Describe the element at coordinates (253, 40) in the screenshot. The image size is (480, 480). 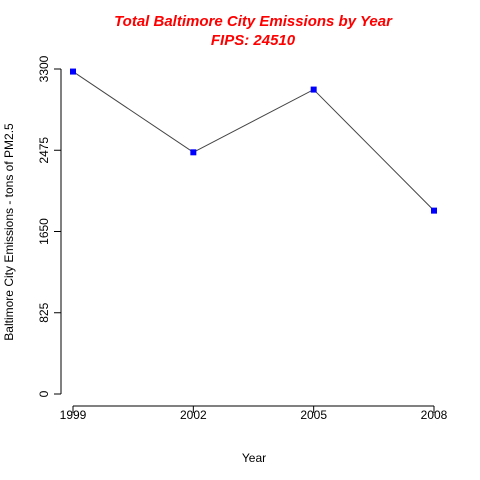
I see `chart-subtitle: FIPS: 24510` at that location.